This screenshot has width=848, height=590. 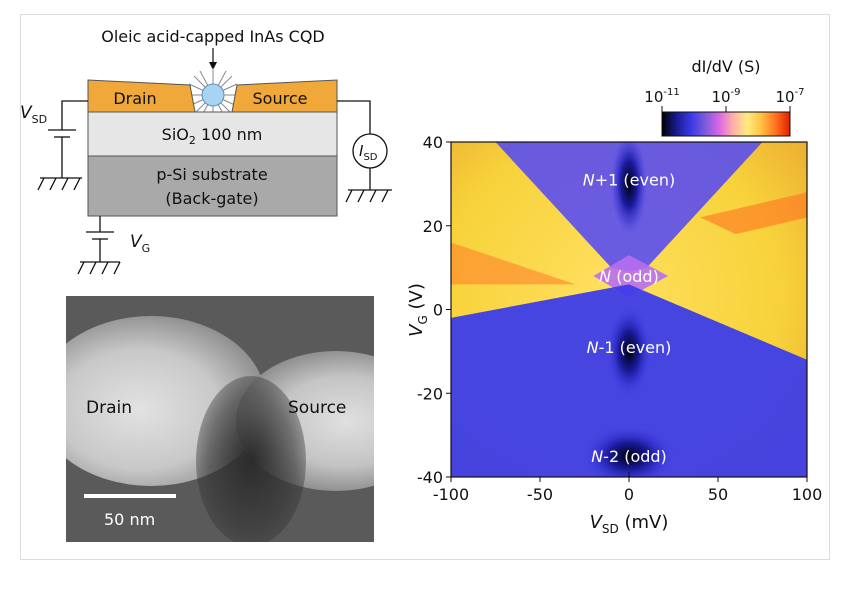 I want to click on vg-source-circuit, so click(x=99, y=245).